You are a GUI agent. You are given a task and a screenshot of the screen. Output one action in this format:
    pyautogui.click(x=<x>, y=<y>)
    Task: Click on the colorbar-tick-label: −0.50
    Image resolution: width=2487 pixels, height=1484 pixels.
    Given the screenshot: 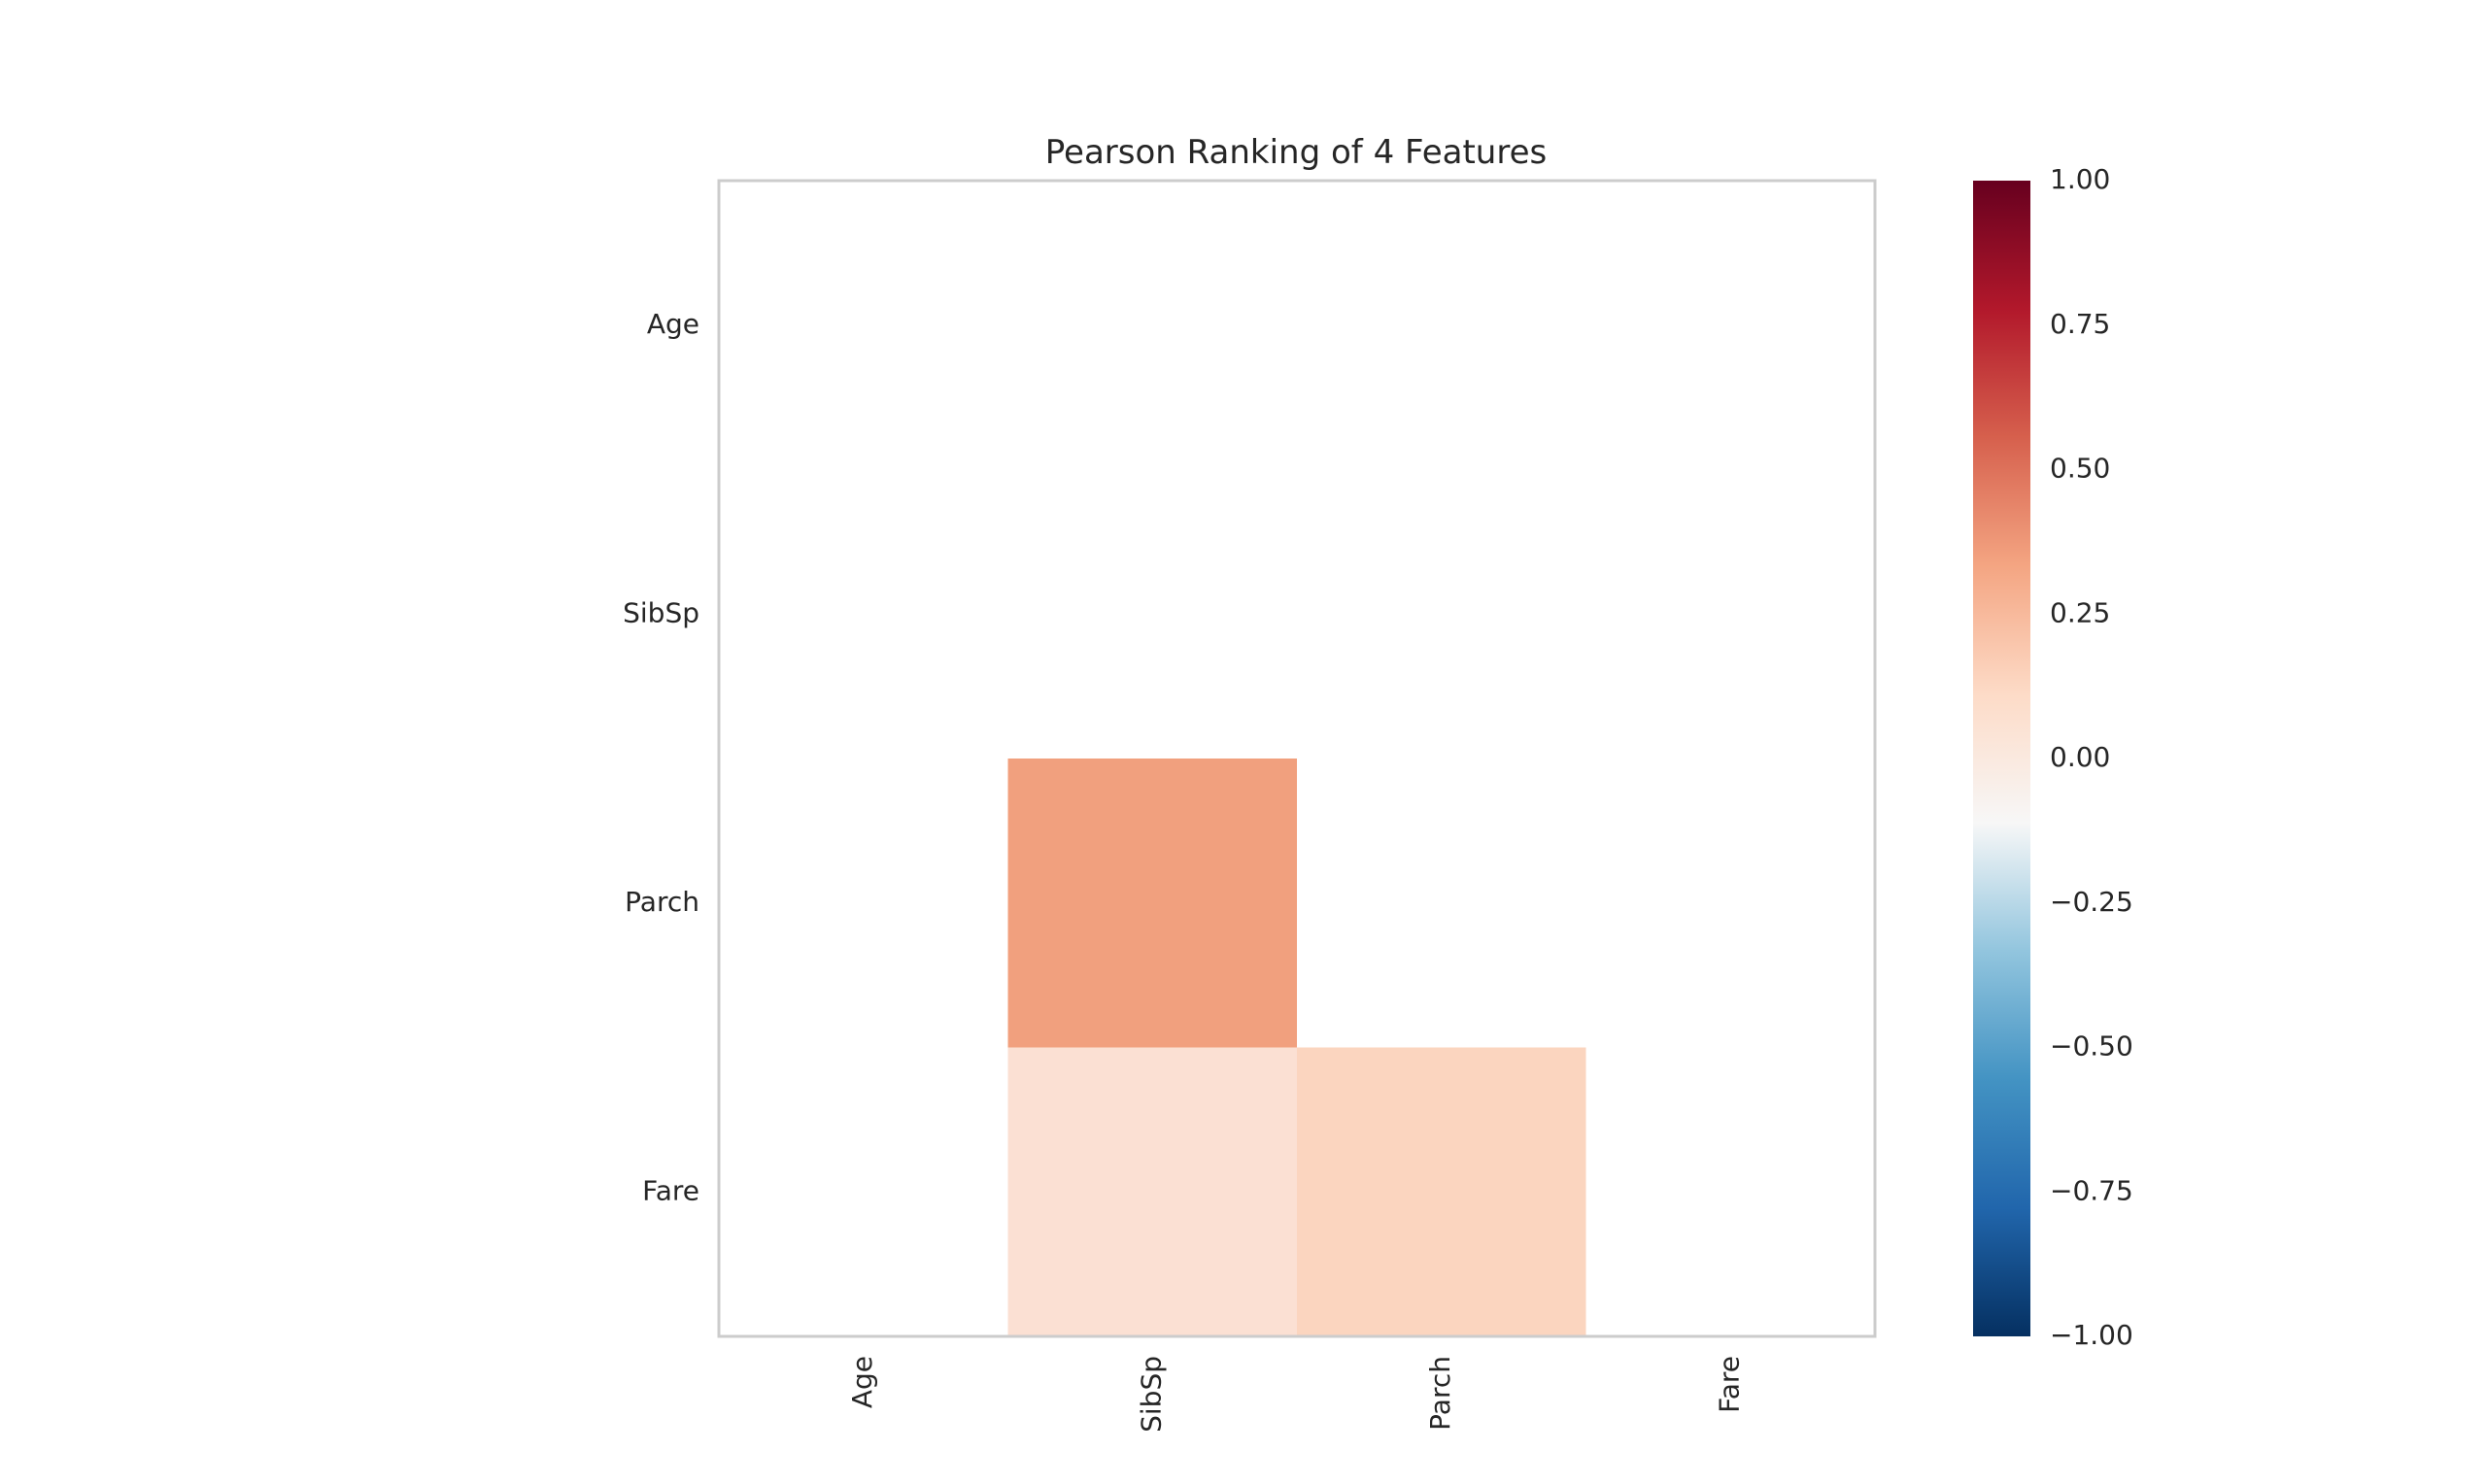 What is the action you would take?
    pyautogui.click(x=2091, y=1046)
    